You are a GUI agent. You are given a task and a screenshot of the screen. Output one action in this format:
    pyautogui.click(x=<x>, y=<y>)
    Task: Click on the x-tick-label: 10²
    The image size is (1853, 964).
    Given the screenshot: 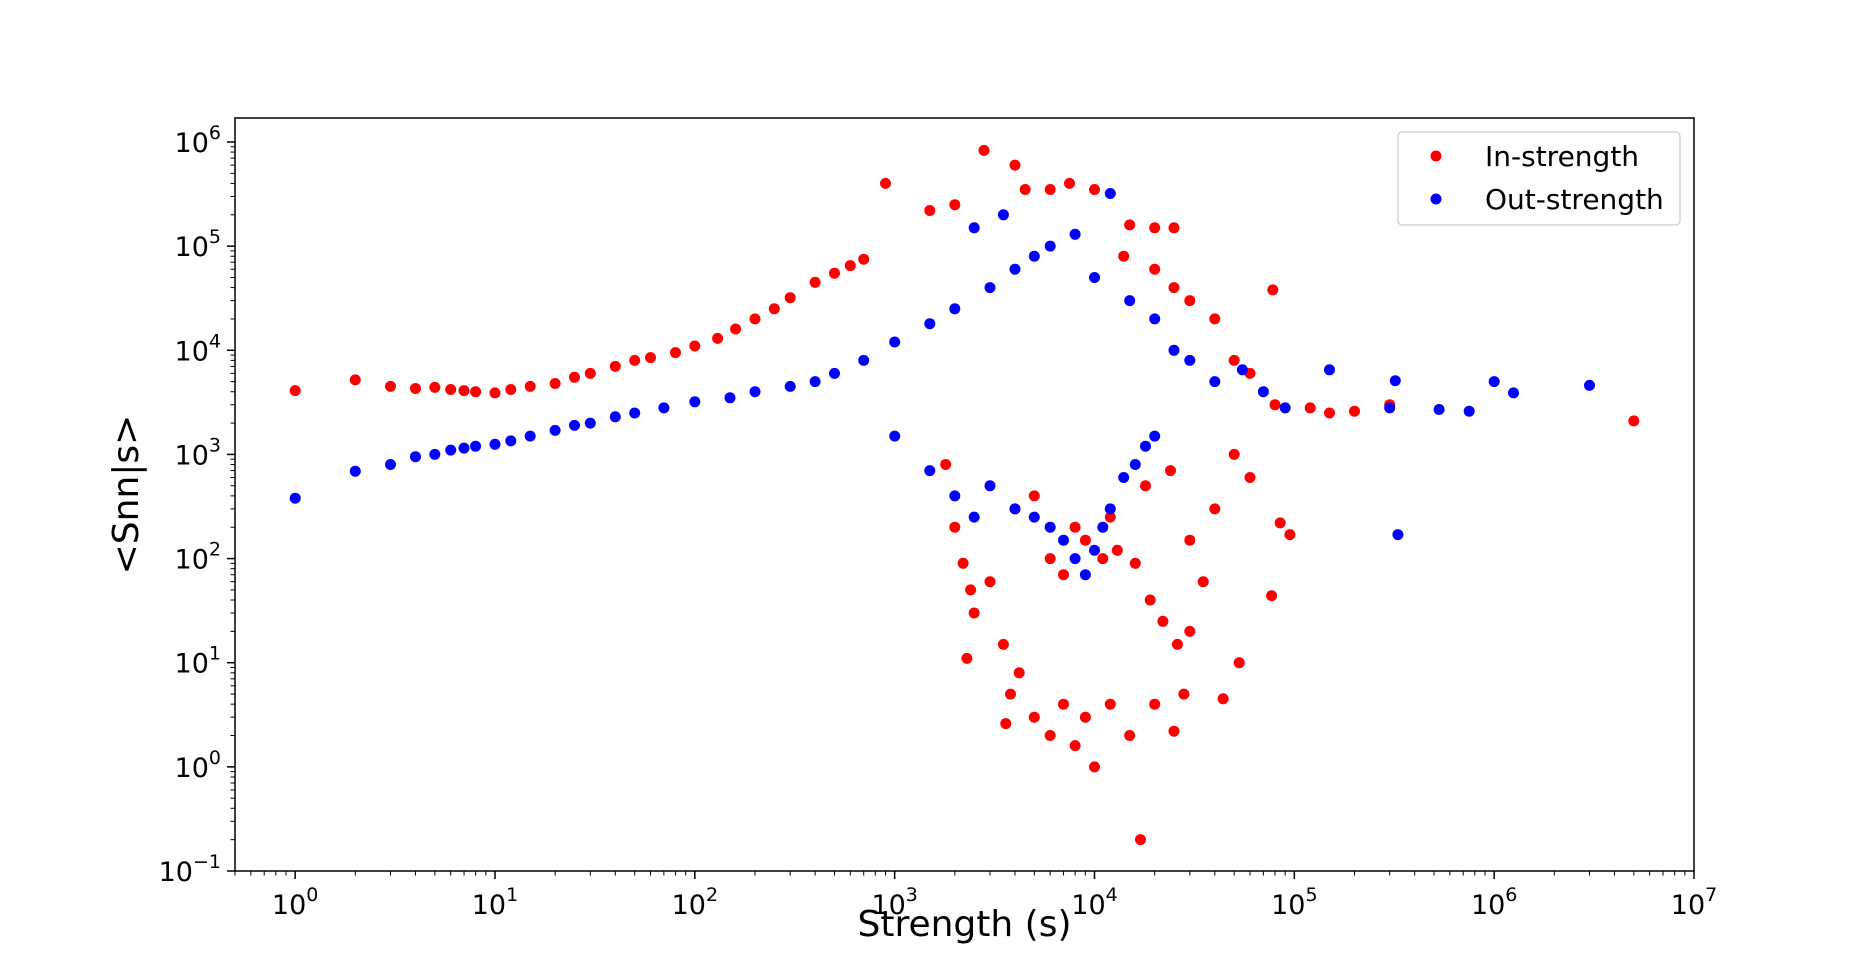 What is the action you would take?
    pyautogui.click(x=695, y=902)
    